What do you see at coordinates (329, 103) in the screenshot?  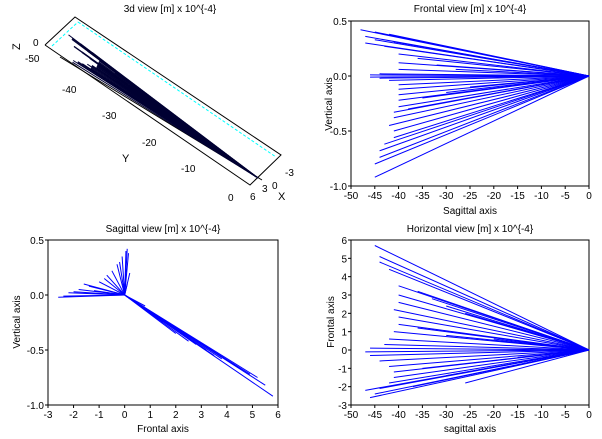 I see `frontal-ylabel: Vertical axis` at bounding box center [329, 103].